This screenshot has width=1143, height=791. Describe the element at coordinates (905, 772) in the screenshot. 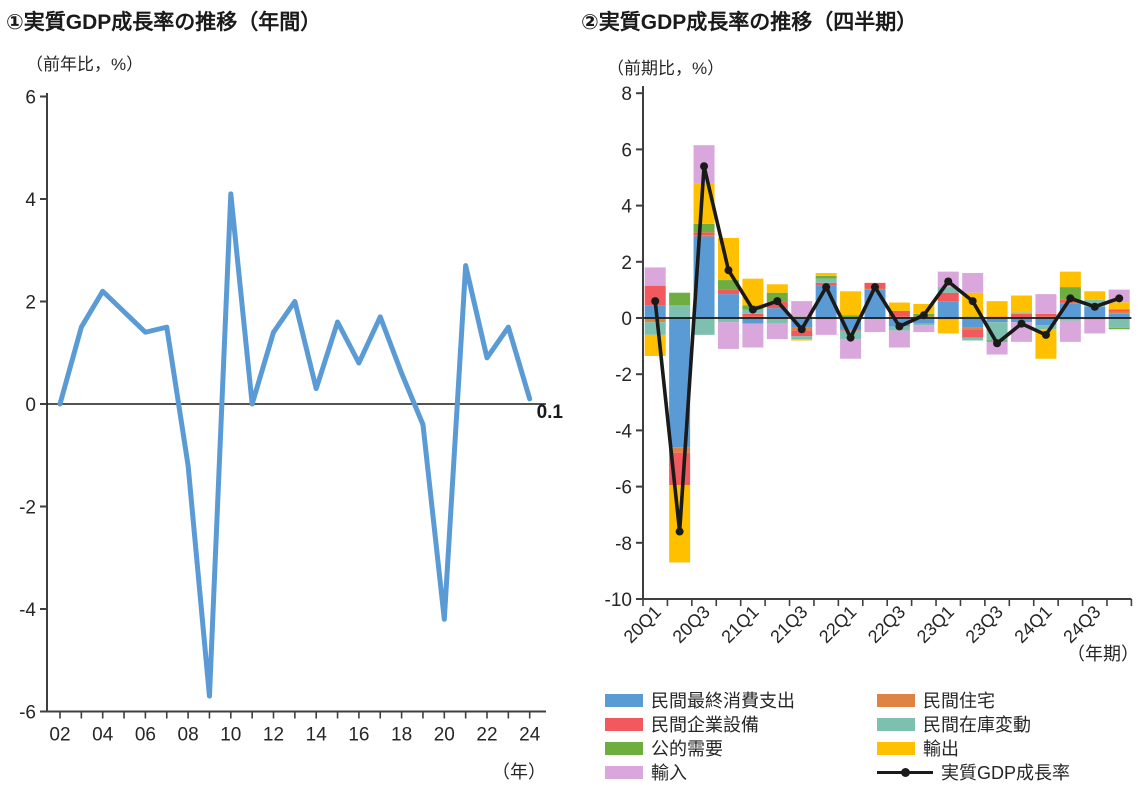

I see `legend-line-marker-icon` at that location.